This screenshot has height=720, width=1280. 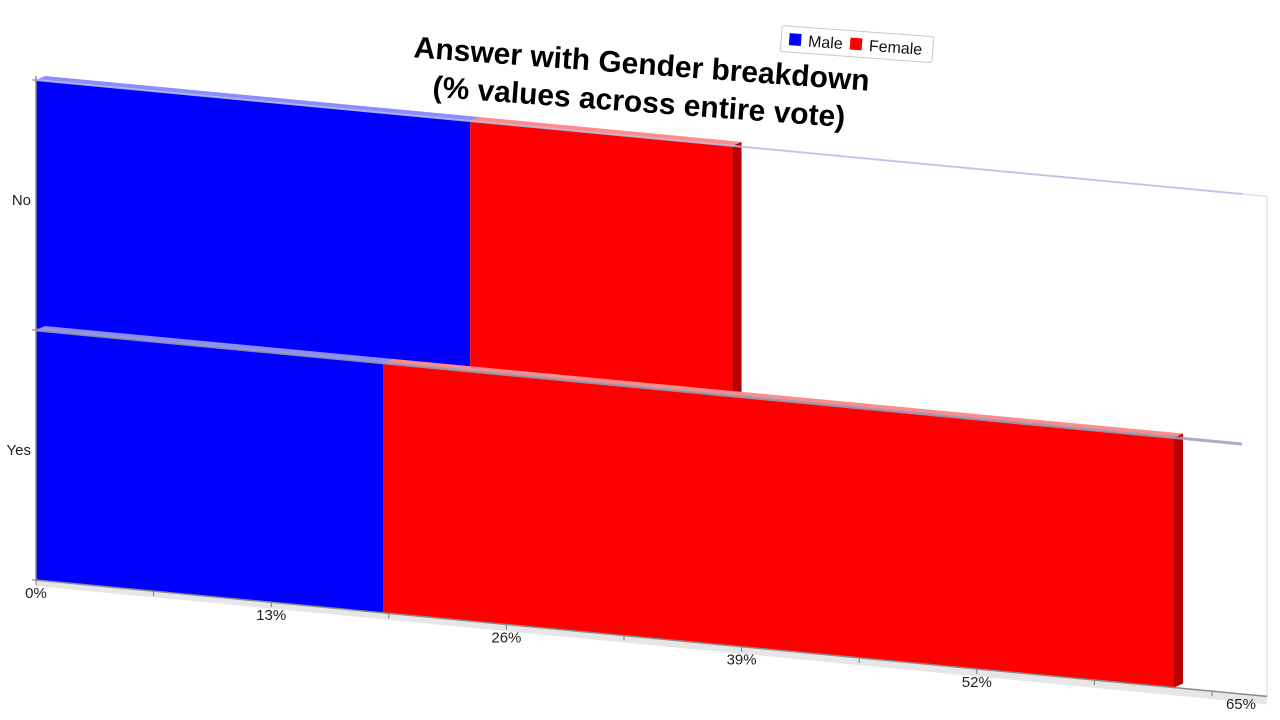 I want to click on bar-no-male, so click(x=258, y=224).